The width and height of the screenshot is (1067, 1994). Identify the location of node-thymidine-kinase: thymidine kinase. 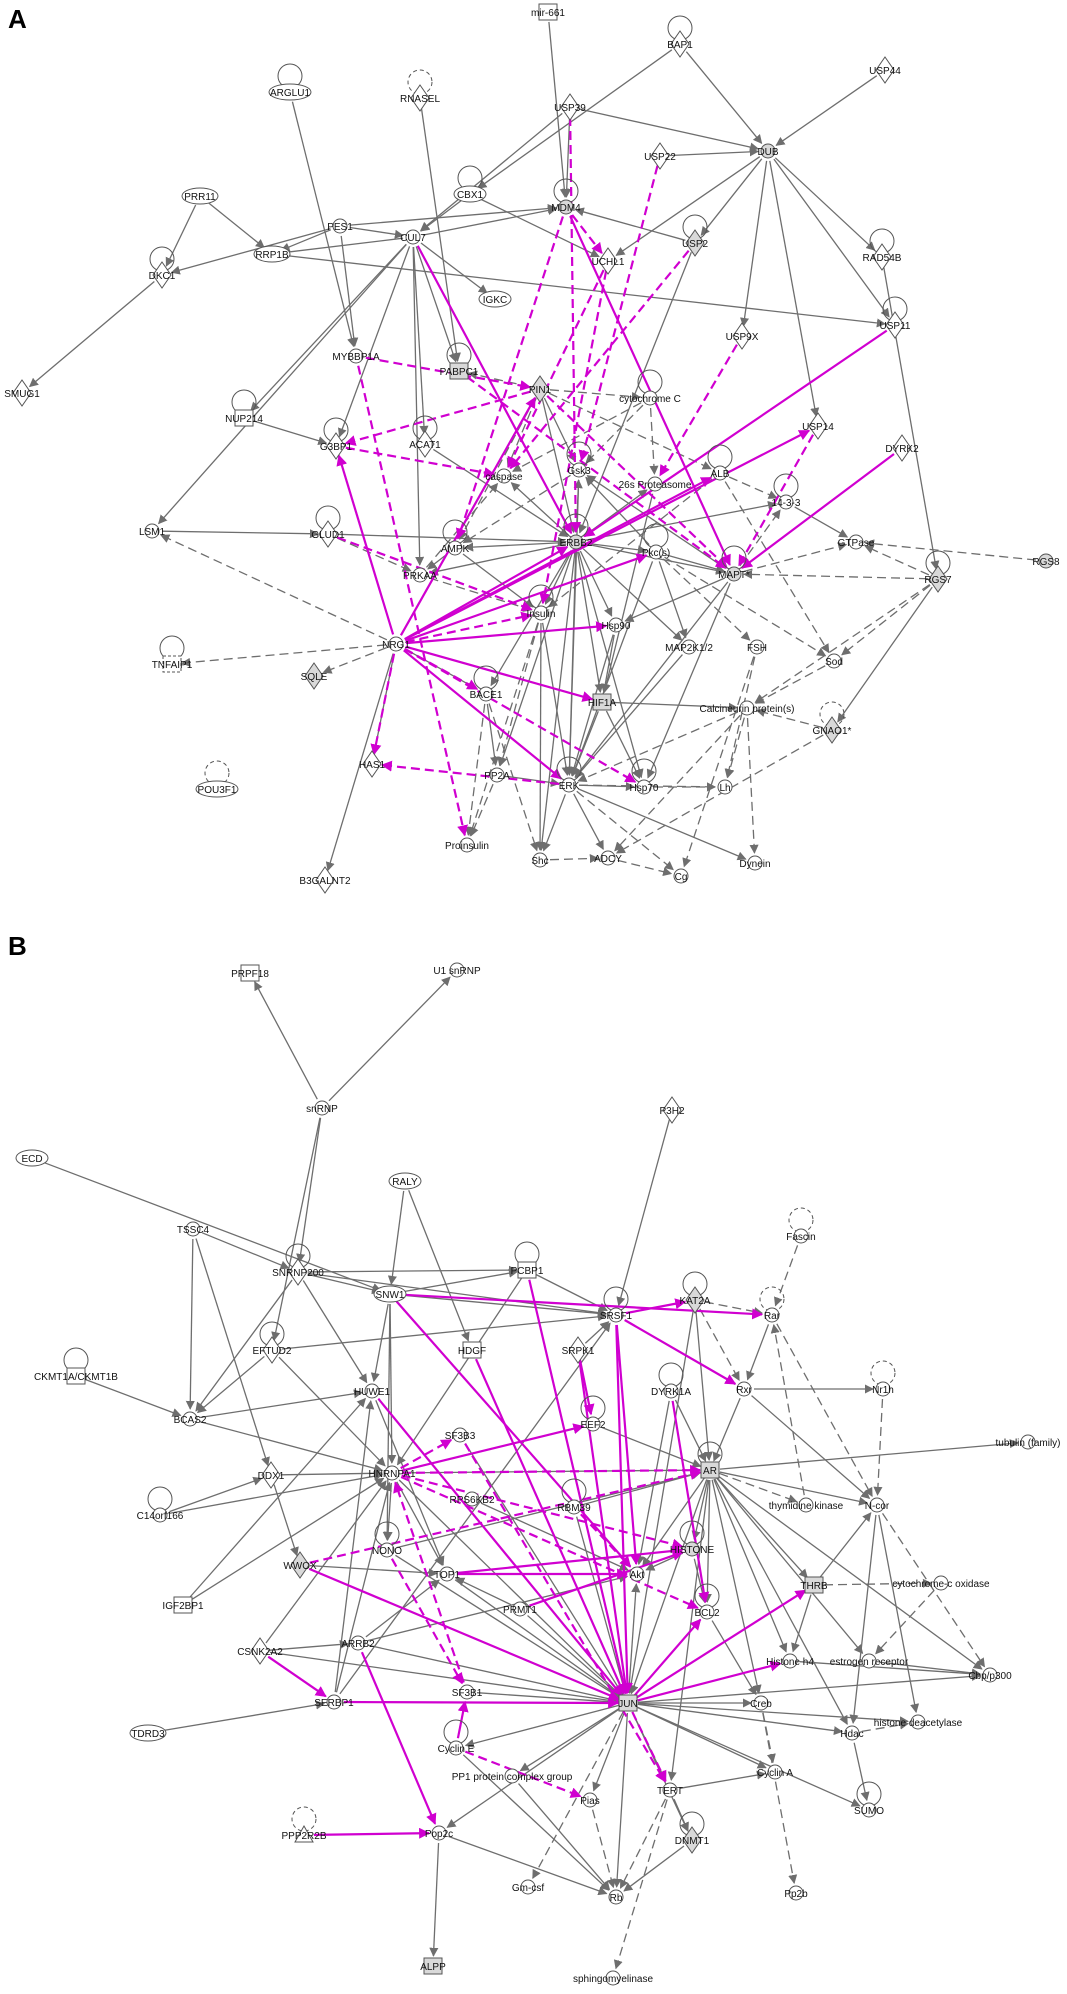
(806, 1505).